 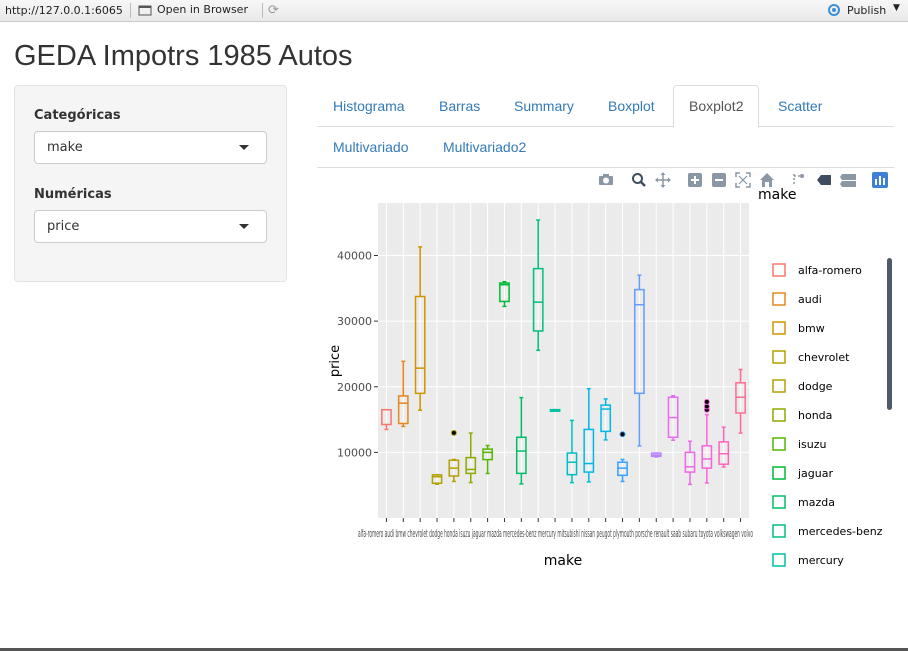 What do you see at coordinates (150, 147) in the screenshot?
I see `categoricas-select: make` at bounding box center [150, 147].